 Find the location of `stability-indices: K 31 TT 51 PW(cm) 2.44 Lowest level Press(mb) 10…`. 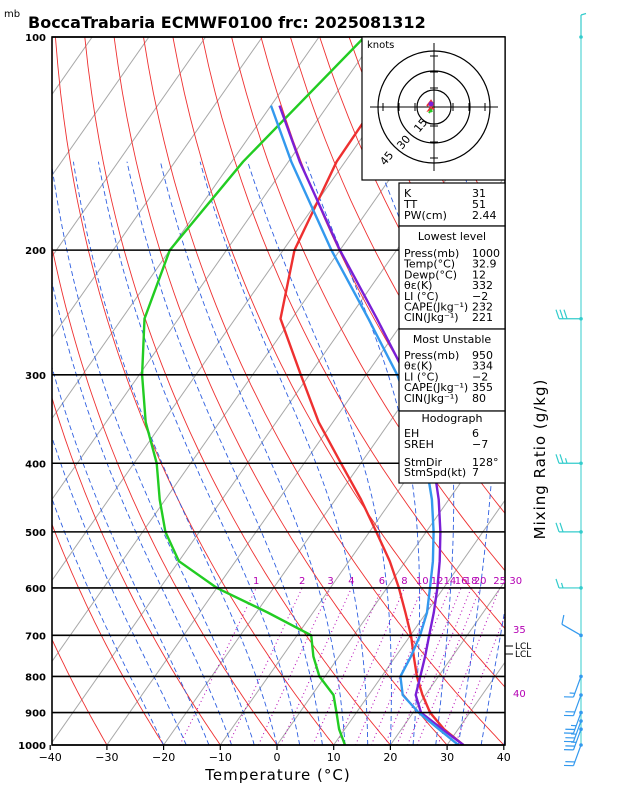

stability-indices: K 31 TT 51 PW(cm) 2.44 Lowest level Press(mb) 10… is located at coordinates (452, 333).